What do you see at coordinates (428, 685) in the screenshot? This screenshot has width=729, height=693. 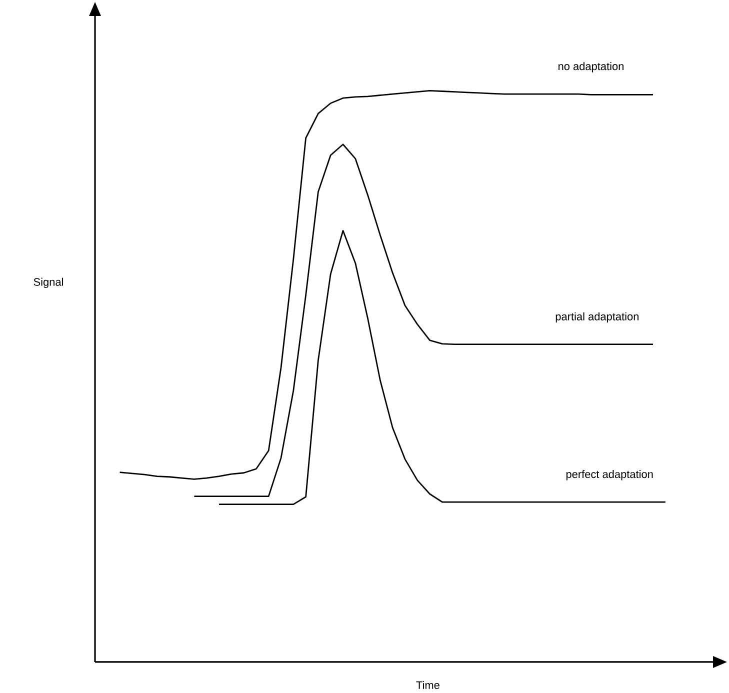 I see `x-axis-title: Time` at bounding box center [428, 685].